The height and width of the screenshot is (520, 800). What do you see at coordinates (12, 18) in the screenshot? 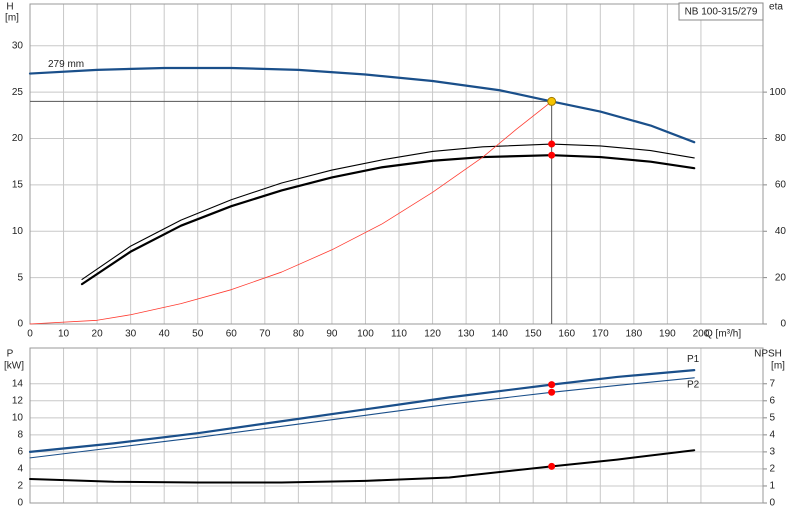
I see `y-unit: [m]` at bounding box center [12, 18].